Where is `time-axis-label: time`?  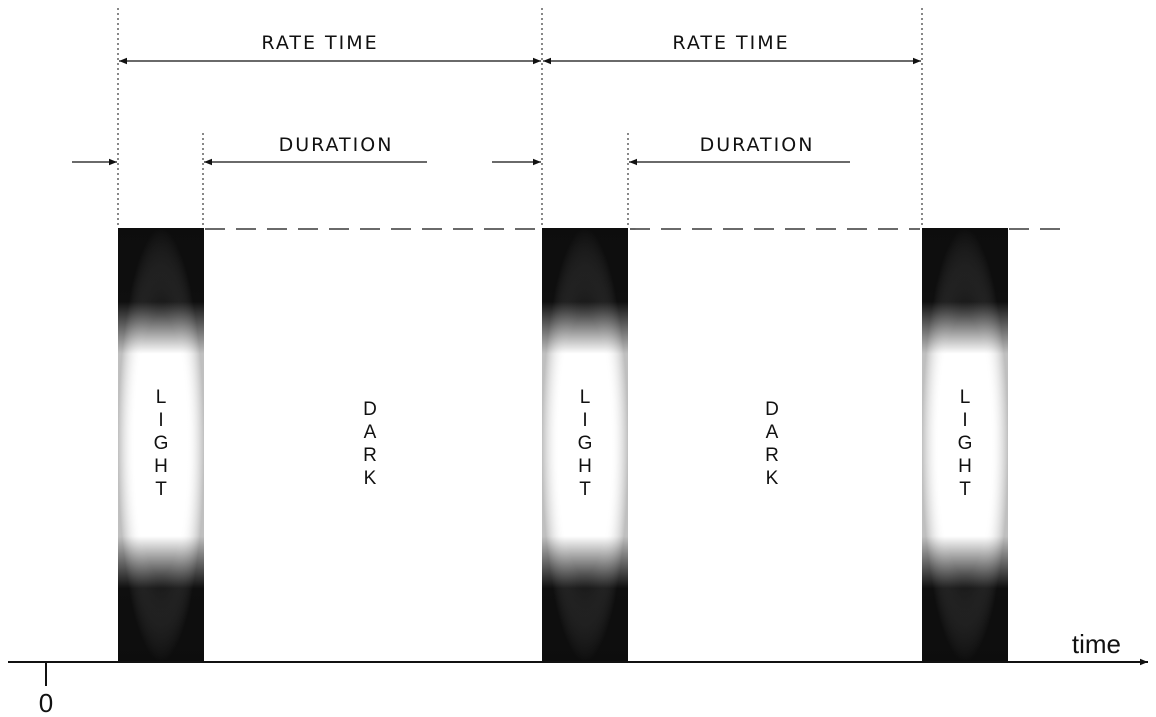
time-axis-label: time is located at coordinates (1096, 644).